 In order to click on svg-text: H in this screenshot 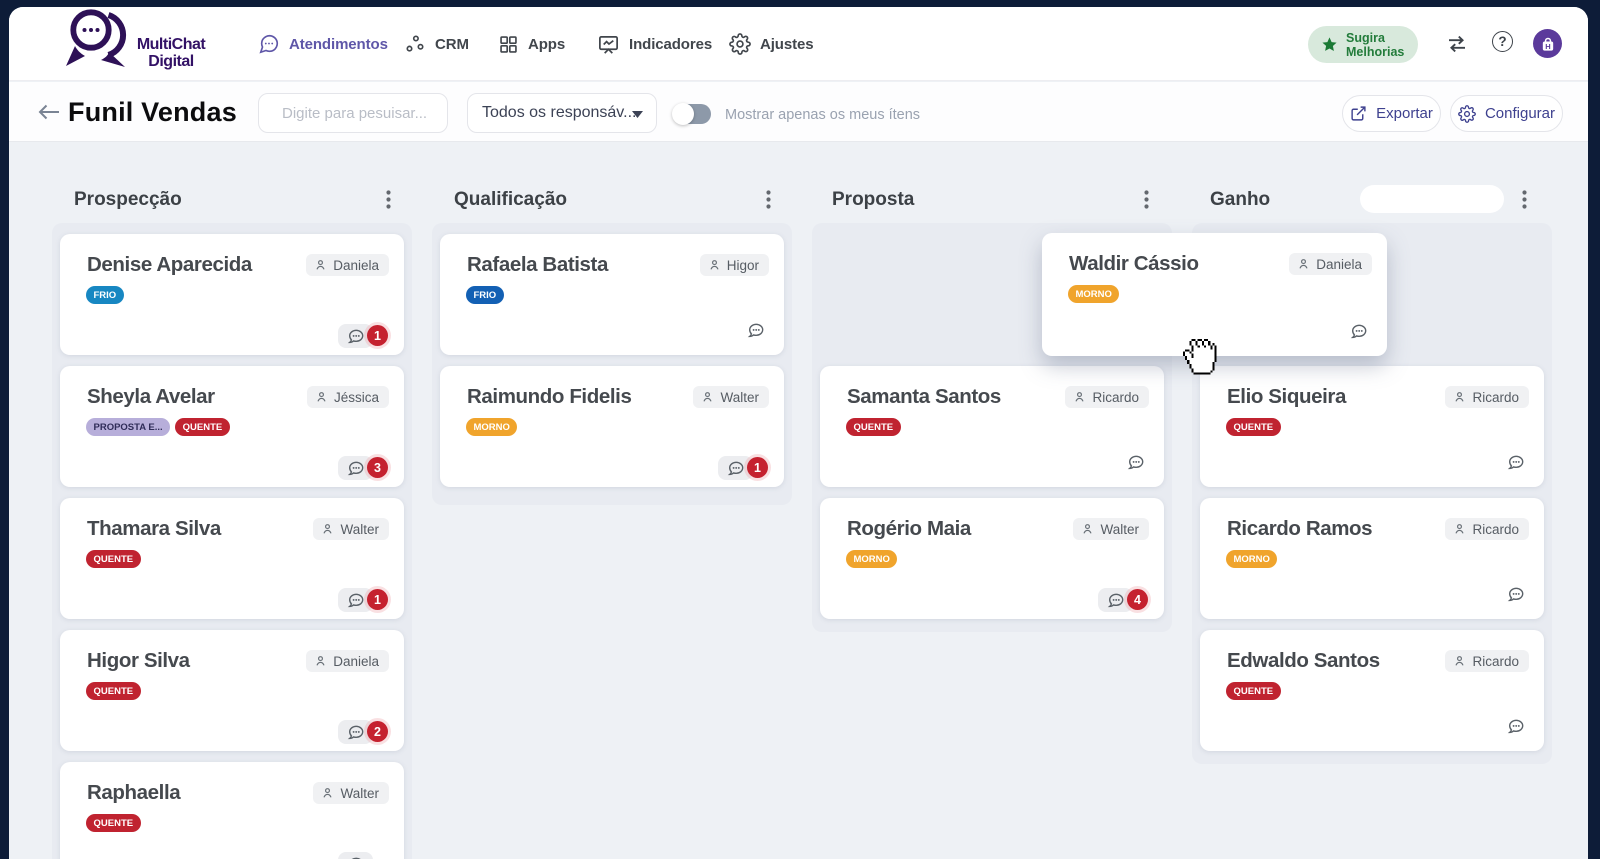, I will do `click(1547, 45)`.